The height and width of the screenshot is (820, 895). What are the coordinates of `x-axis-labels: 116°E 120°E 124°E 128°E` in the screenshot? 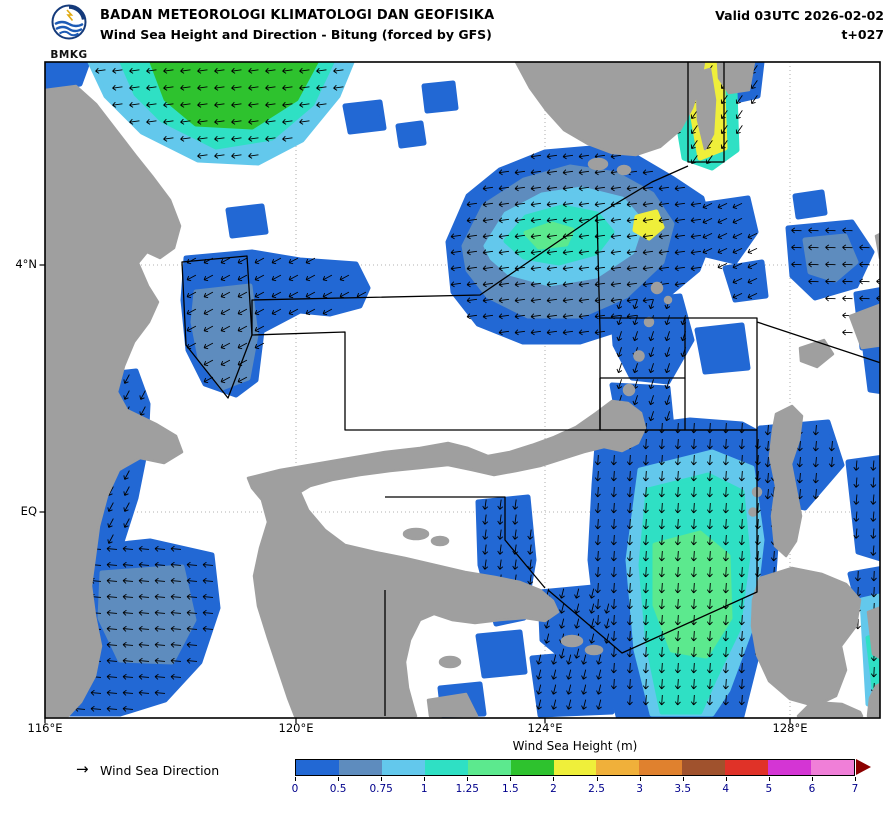 It's located at (447, 729).